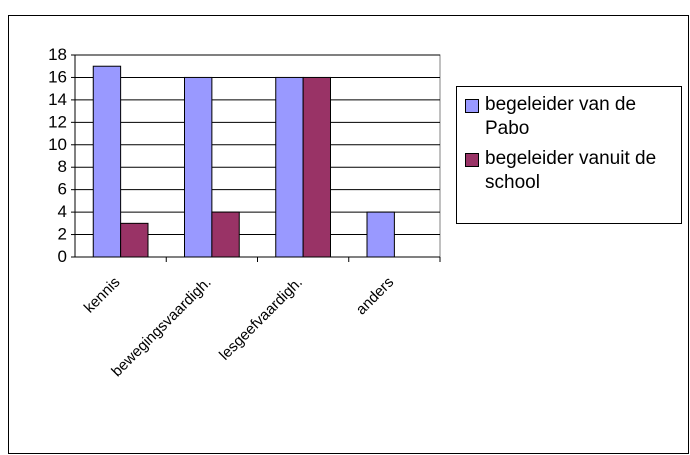 The height and width of the screenshot is (455, 690). Describe the element at coordinates (561, 116) in the screenshot. I see `legend-label: begeleider van de Pabo` at that location.